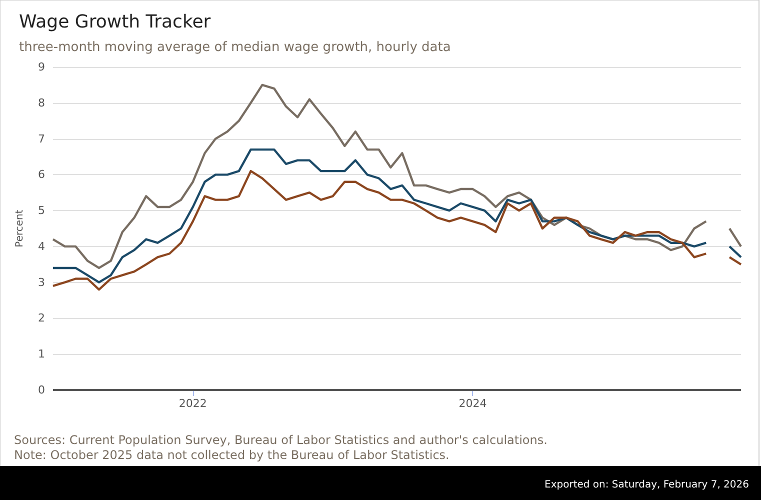 Image resolution: width=761 pixels, height=500 pixels. I want to click on y-tick-label: 2, so click(41, 318).